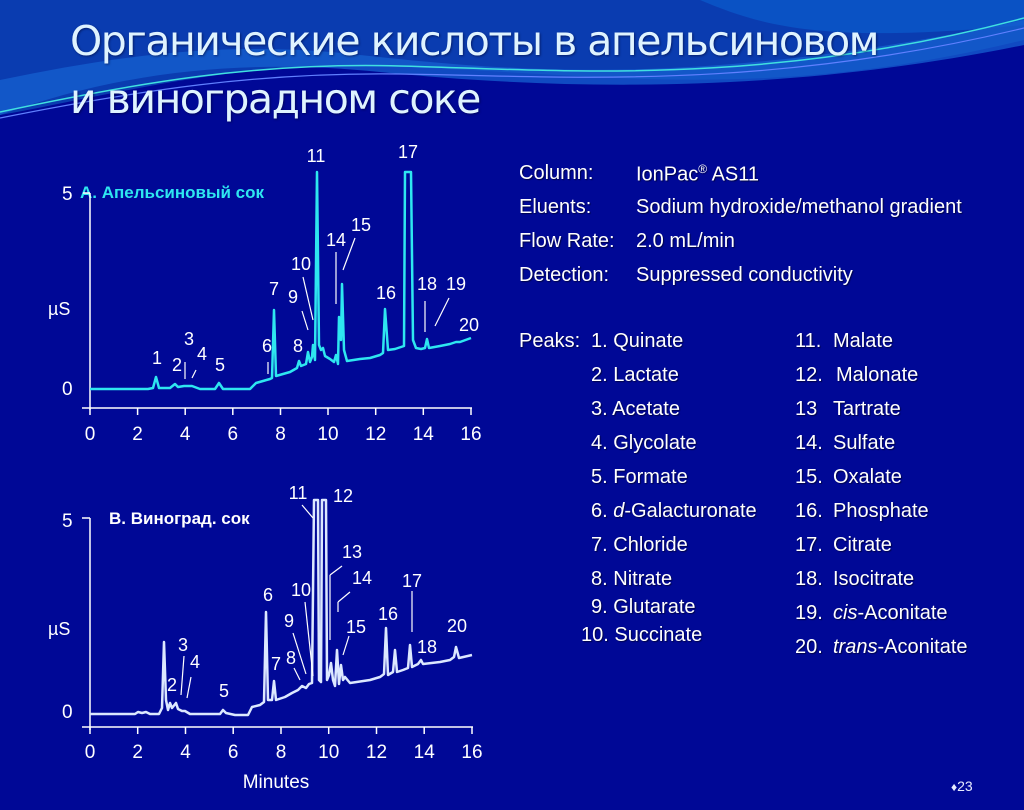 The height and width of the screenshot is (810, 1024). What do you see at coordinates (843, 545) in the screenshot?
I see `peak-item: 17. Citrate` at bounding box center [843, 545].